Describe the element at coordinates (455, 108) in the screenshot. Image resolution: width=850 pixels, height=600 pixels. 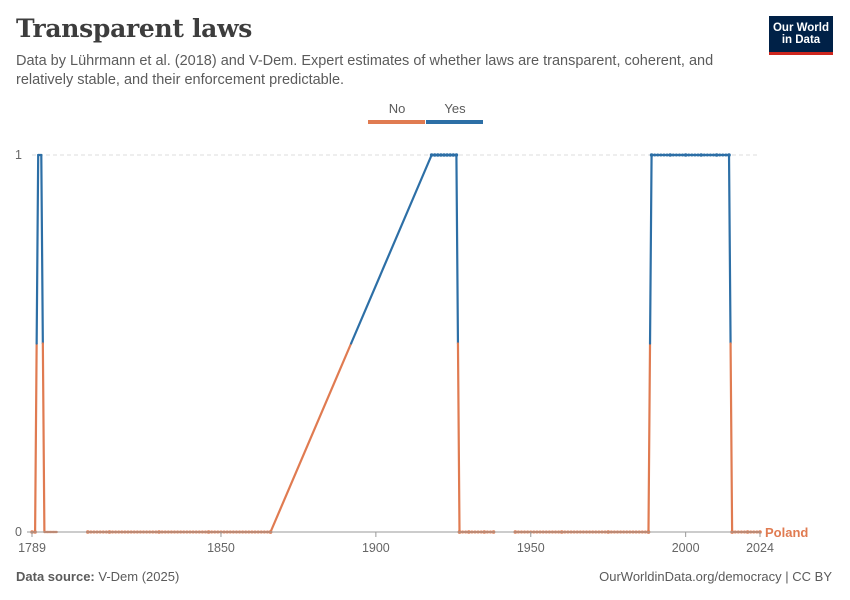
I see `legend-label-yes: Yes` at that location.